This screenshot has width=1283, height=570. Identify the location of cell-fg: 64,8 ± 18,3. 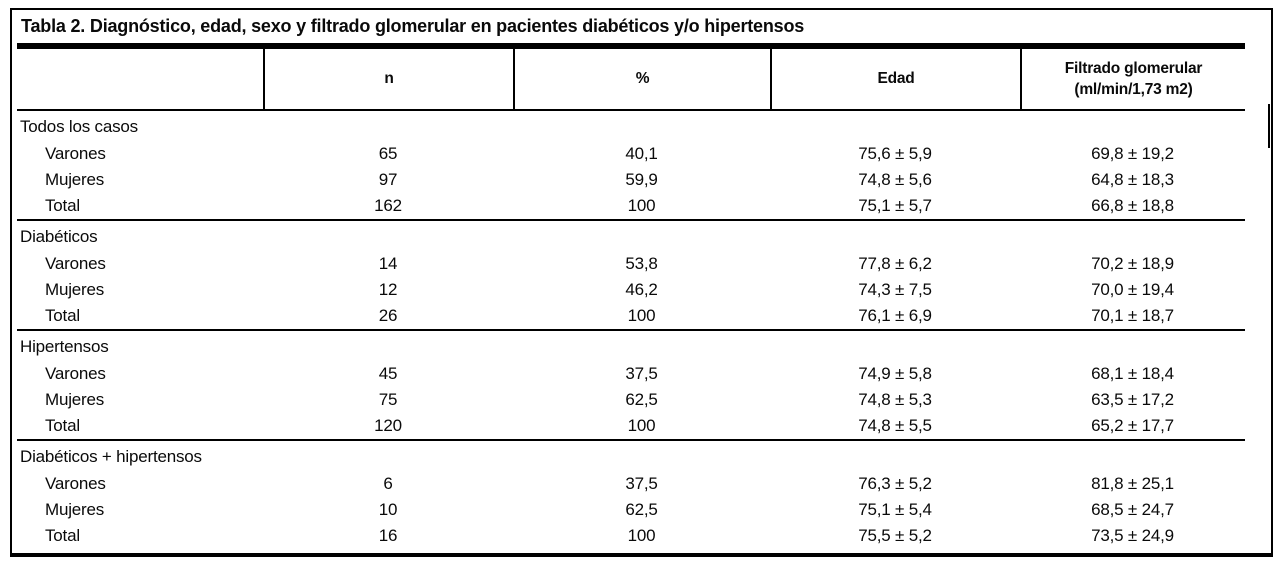
(1132, 179).